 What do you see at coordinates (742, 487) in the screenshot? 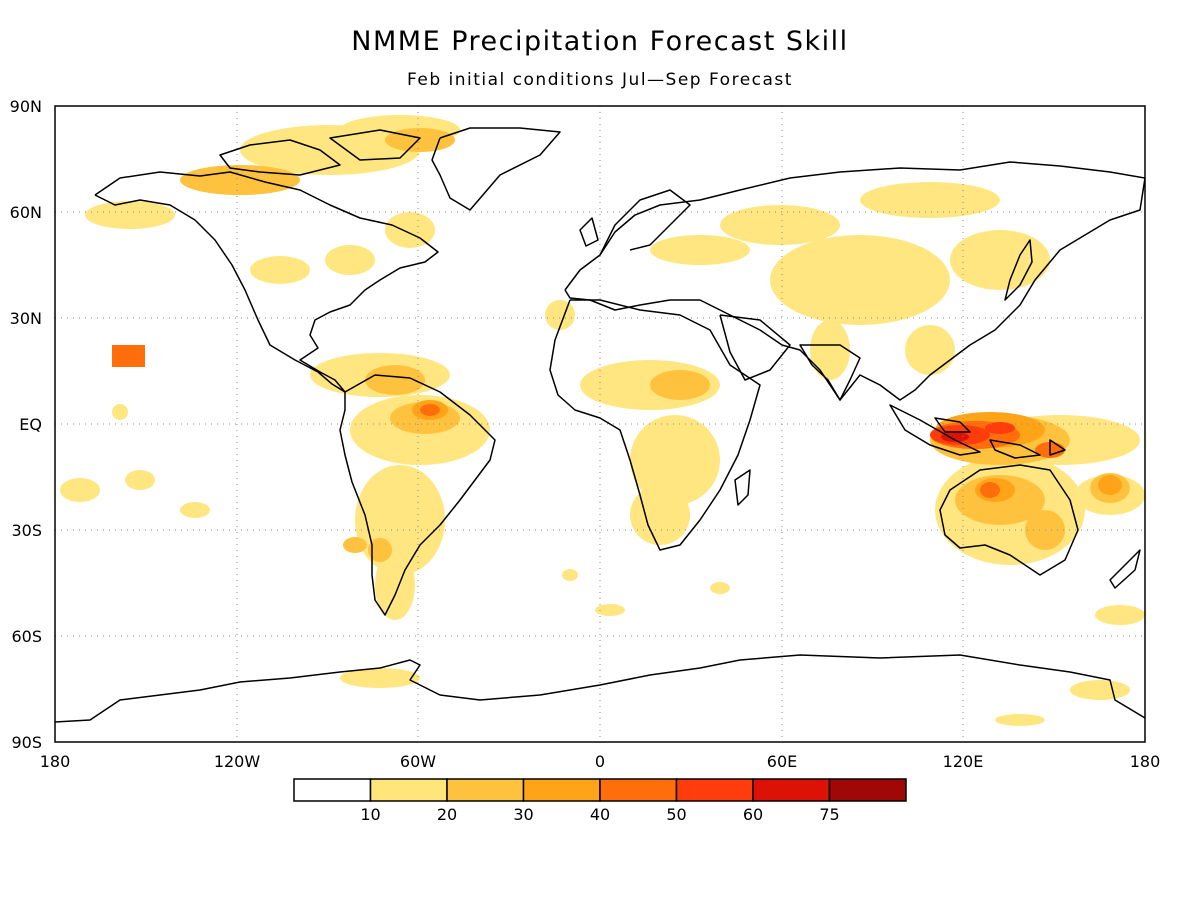
I see `madagascar-coast` at bounding box center [742, 487].